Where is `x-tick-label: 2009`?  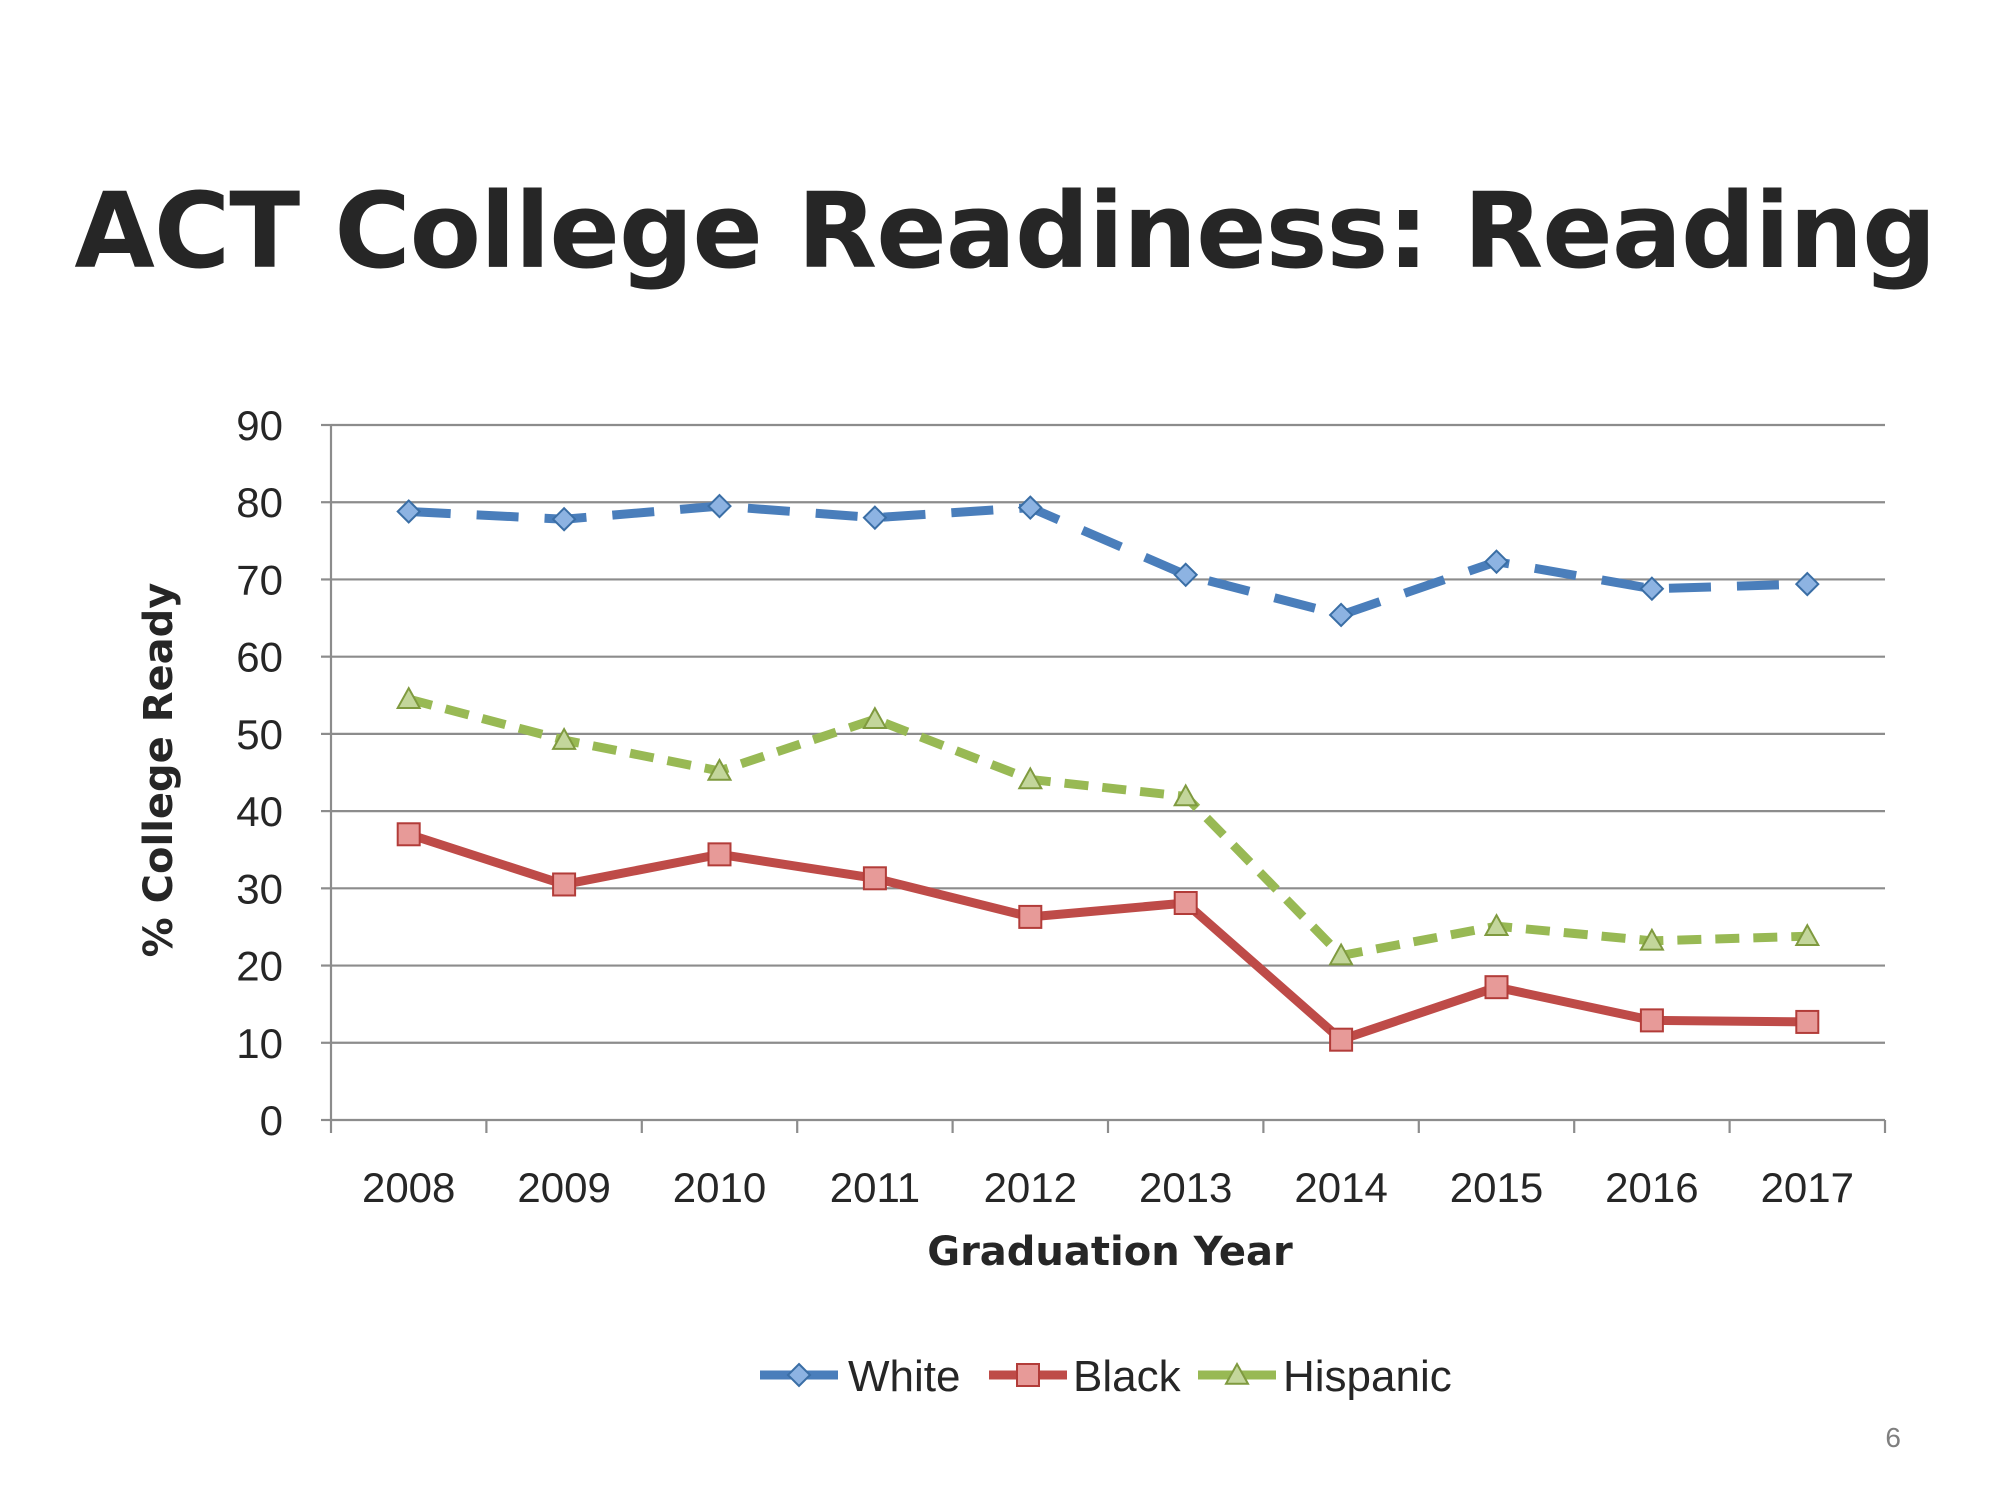
x-tick-label: 2009 is located at coordinates (563, 1187).